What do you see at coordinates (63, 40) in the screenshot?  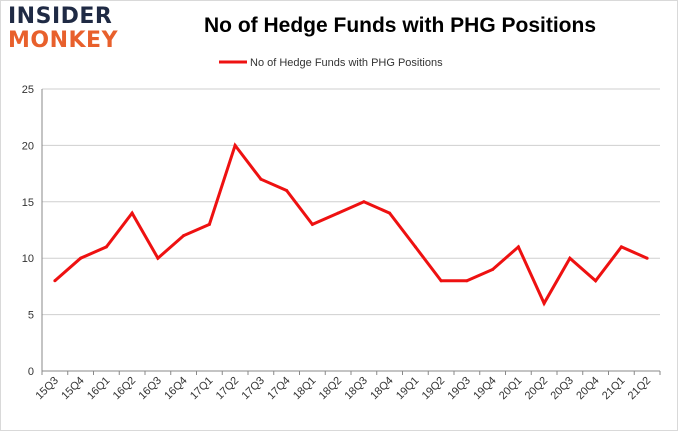 I see `logo-line-2: MONKEY` at bounding box center [63, 40].